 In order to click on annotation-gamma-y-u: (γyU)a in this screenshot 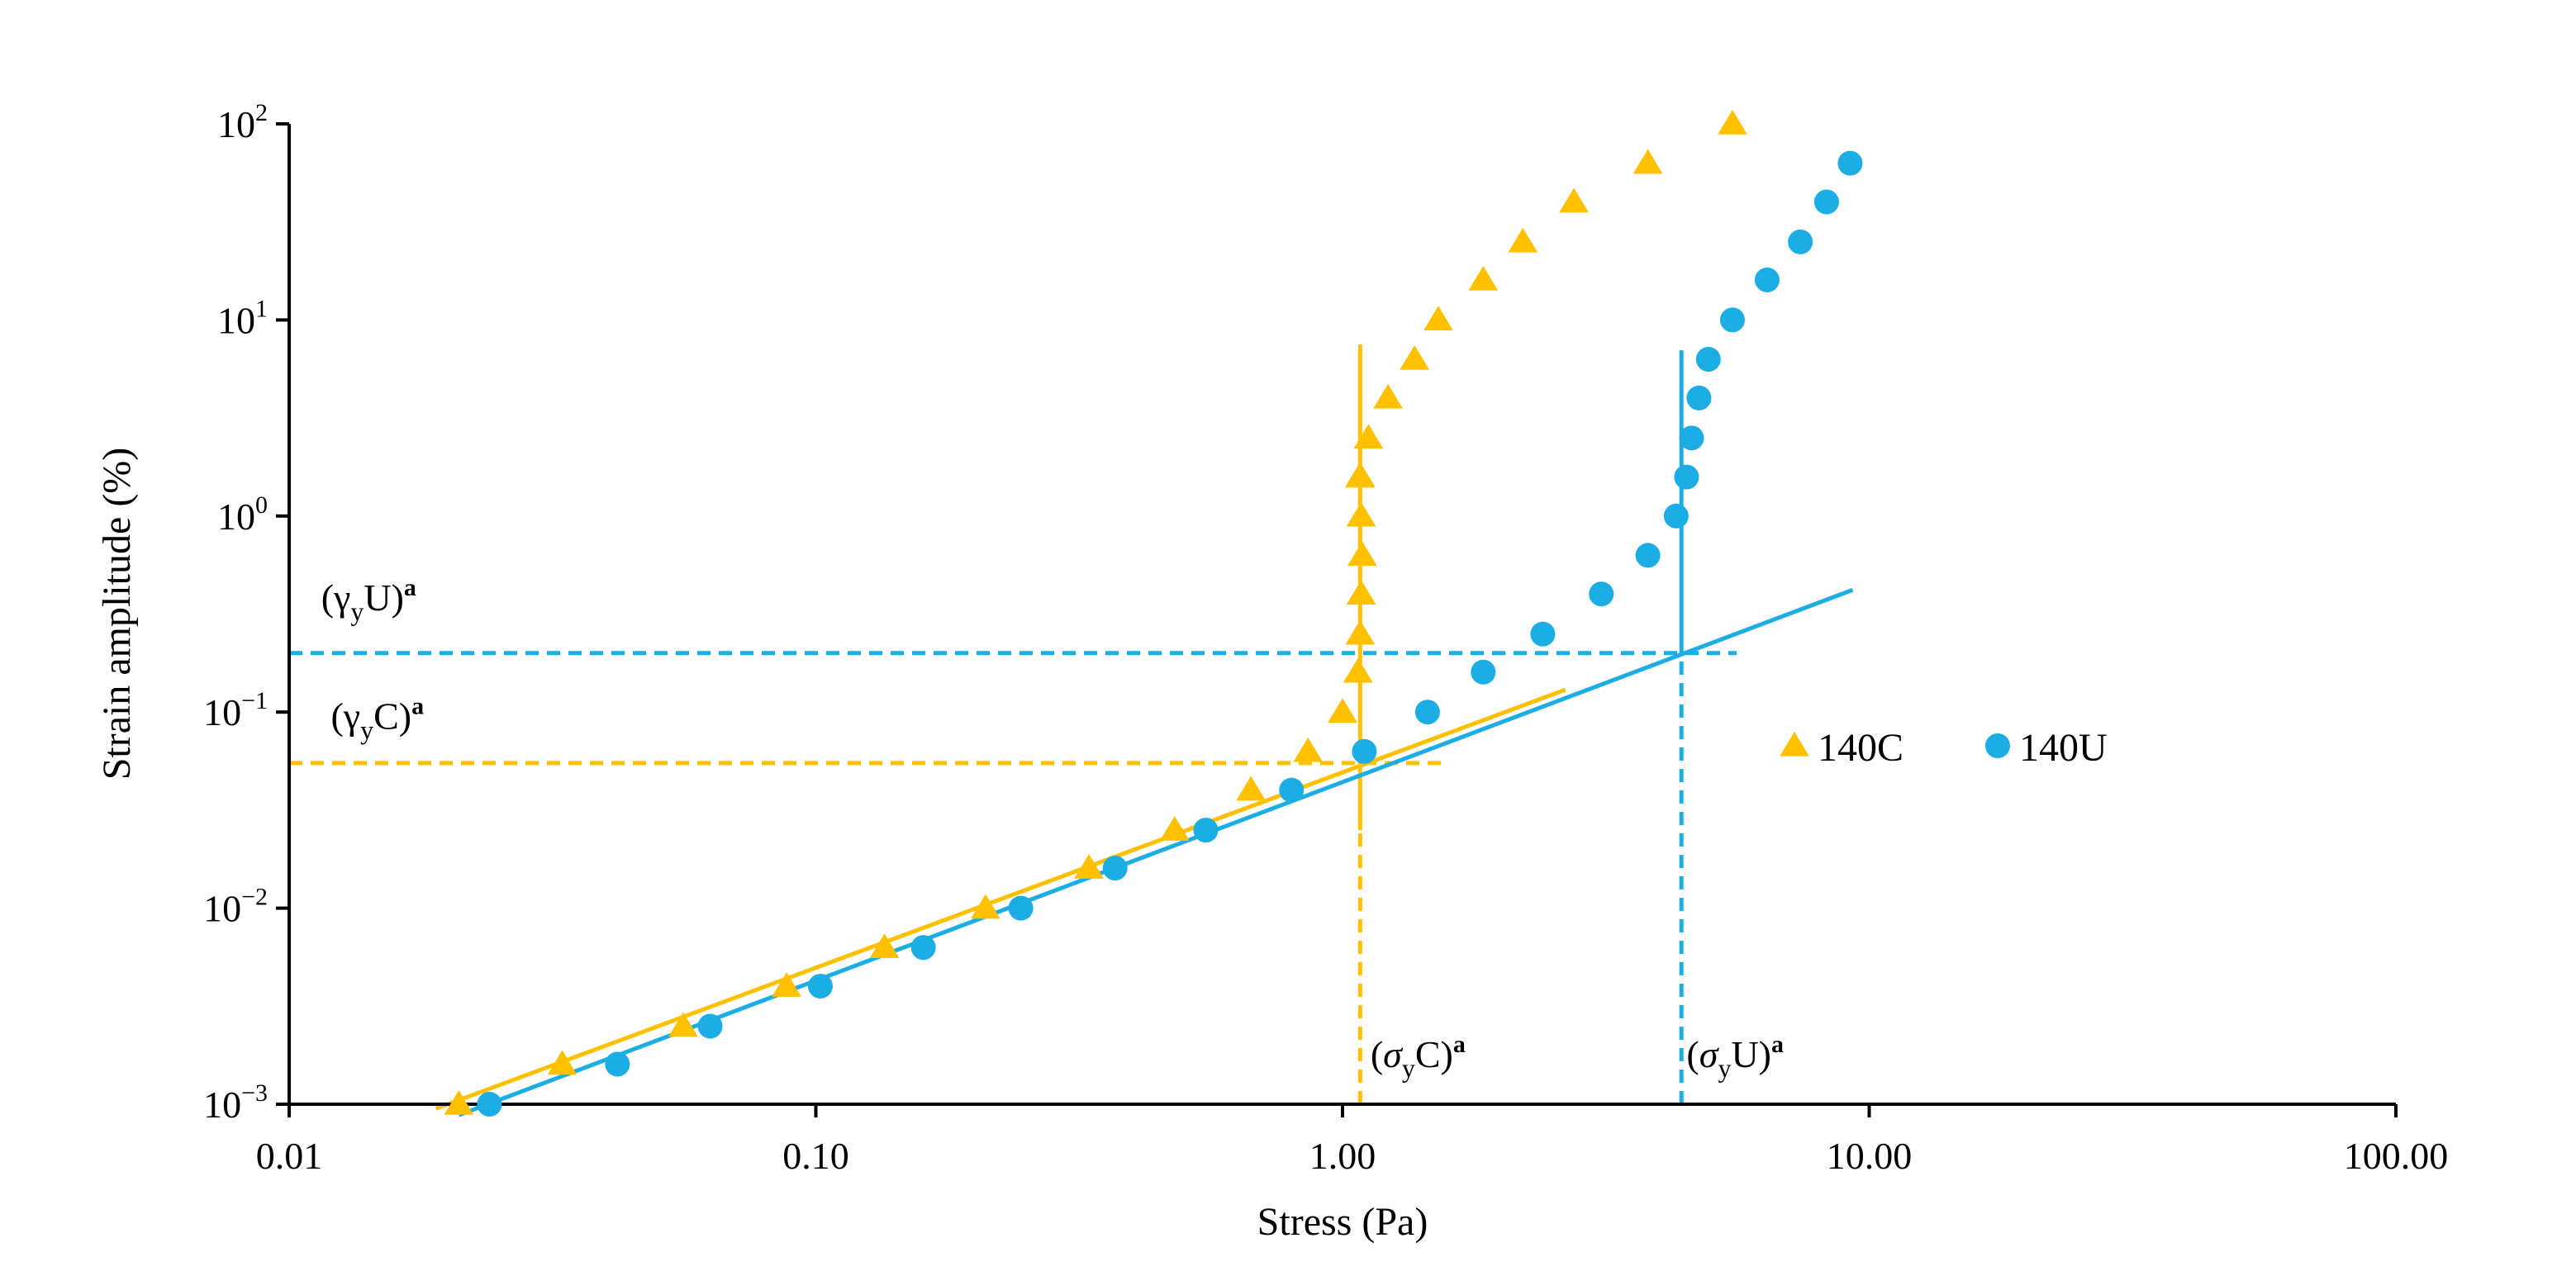, I will do `click(368, 600)`.